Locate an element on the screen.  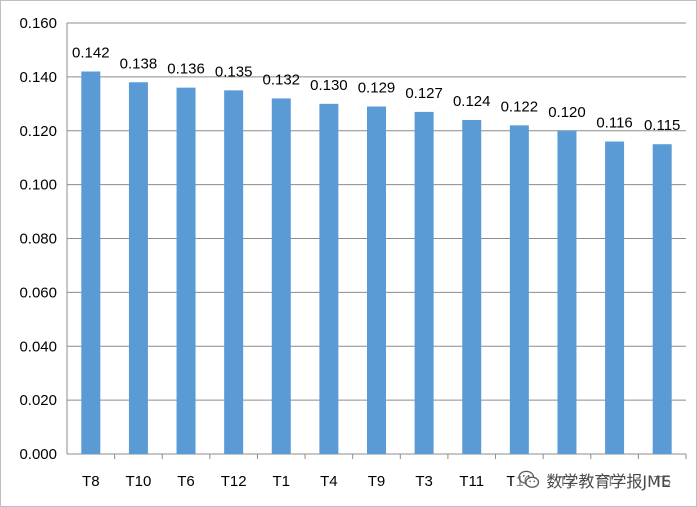
bar-data-label: 0.124 is located at coordinates (472, 101).